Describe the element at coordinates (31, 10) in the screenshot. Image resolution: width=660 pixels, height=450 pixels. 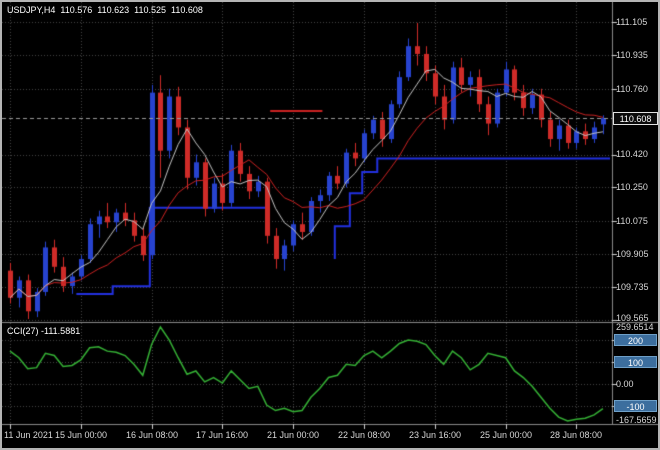
I see `symbol-period-label: USDJPY,H4` at that location.